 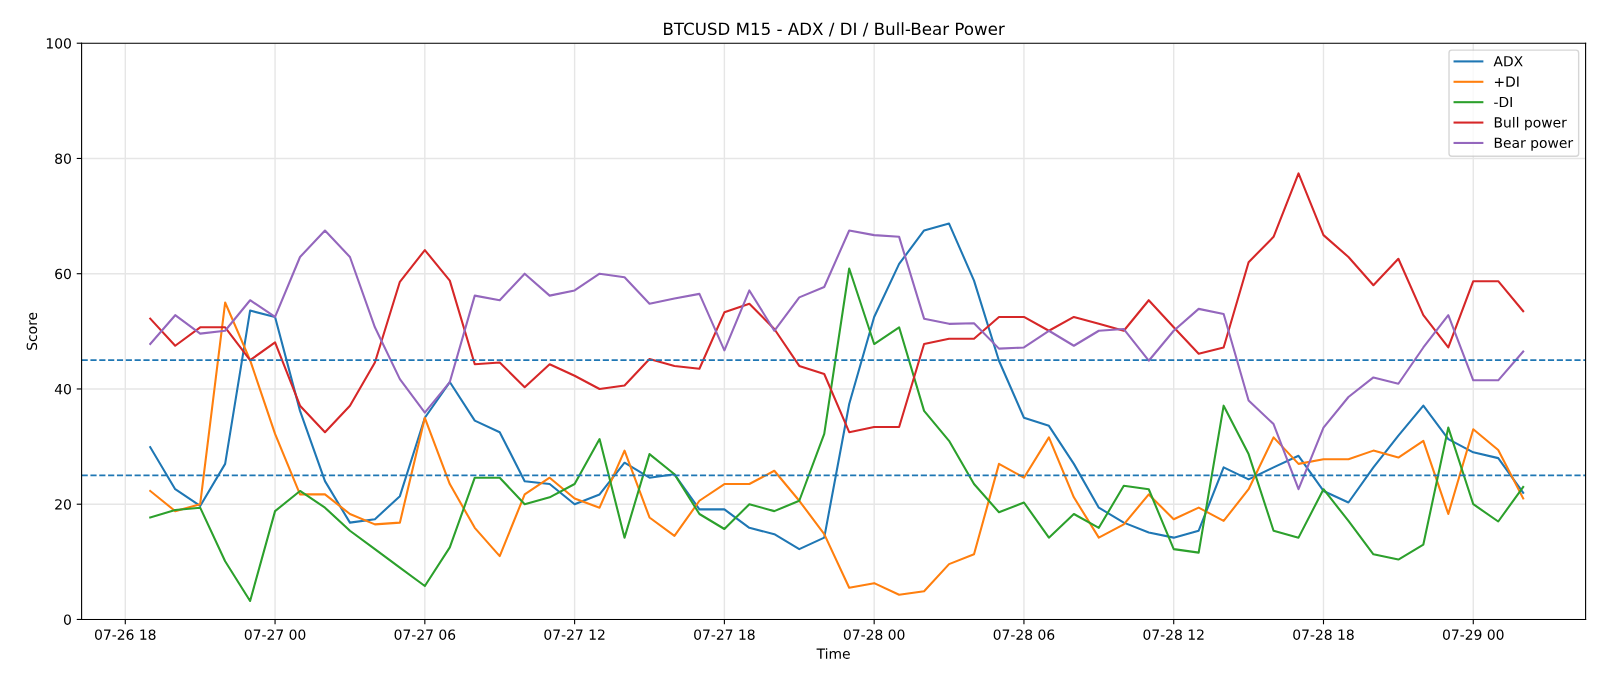 I want to click on y-tick-label: 60, so click(x=63, y=274).